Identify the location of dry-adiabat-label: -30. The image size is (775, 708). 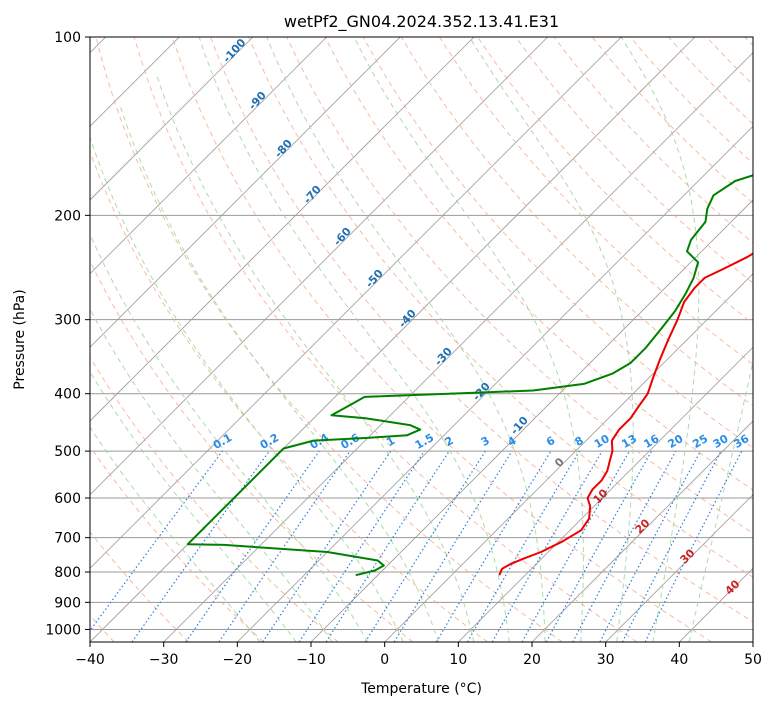
(443, 357).